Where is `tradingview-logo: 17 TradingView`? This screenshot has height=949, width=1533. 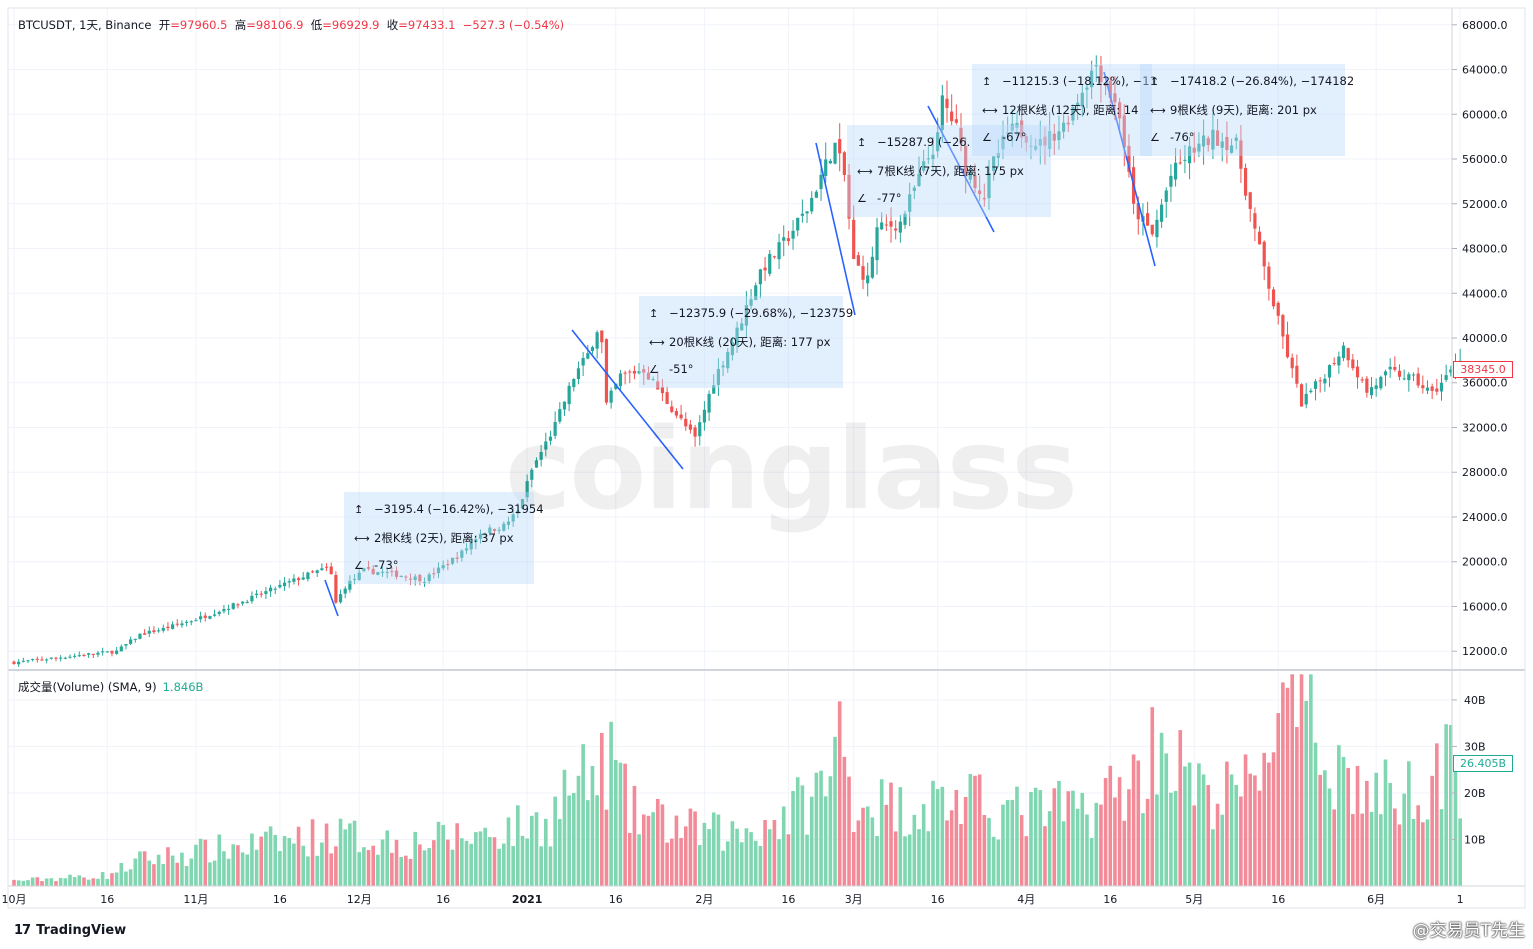 tradingview-logo: 17 TradingView is located at coordinates (70, 930).